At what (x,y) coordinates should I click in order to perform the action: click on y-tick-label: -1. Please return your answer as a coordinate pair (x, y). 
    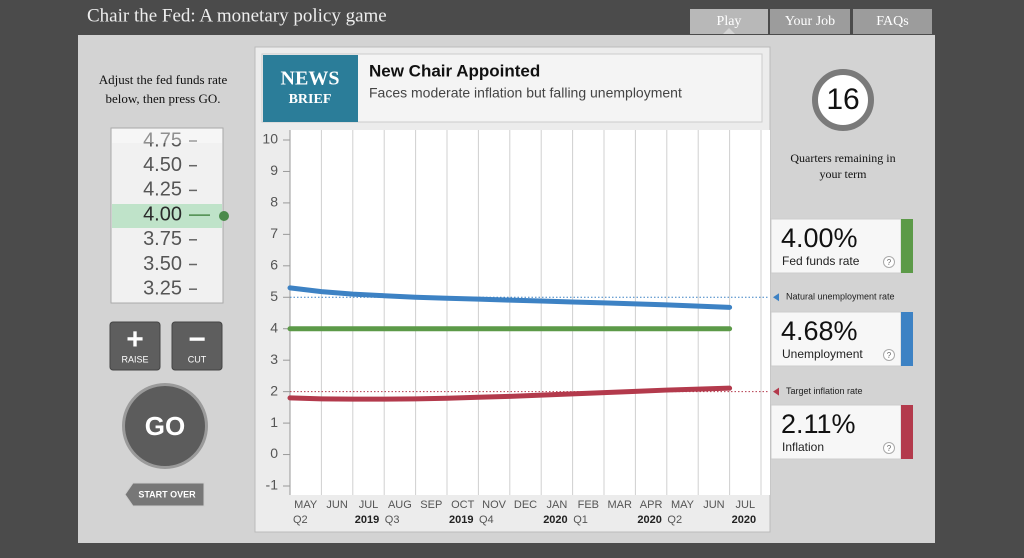
    Looking at the image, I should click on (272, 485).